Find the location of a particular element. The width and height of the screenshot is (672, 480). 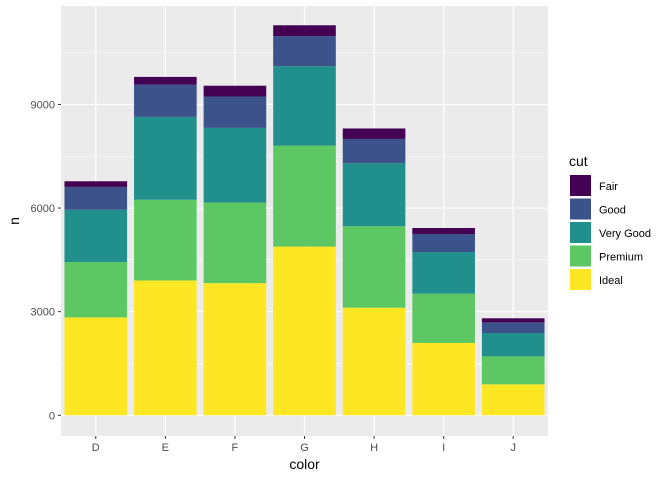

bar-segment-good-h is located at coordinates (374, 151).